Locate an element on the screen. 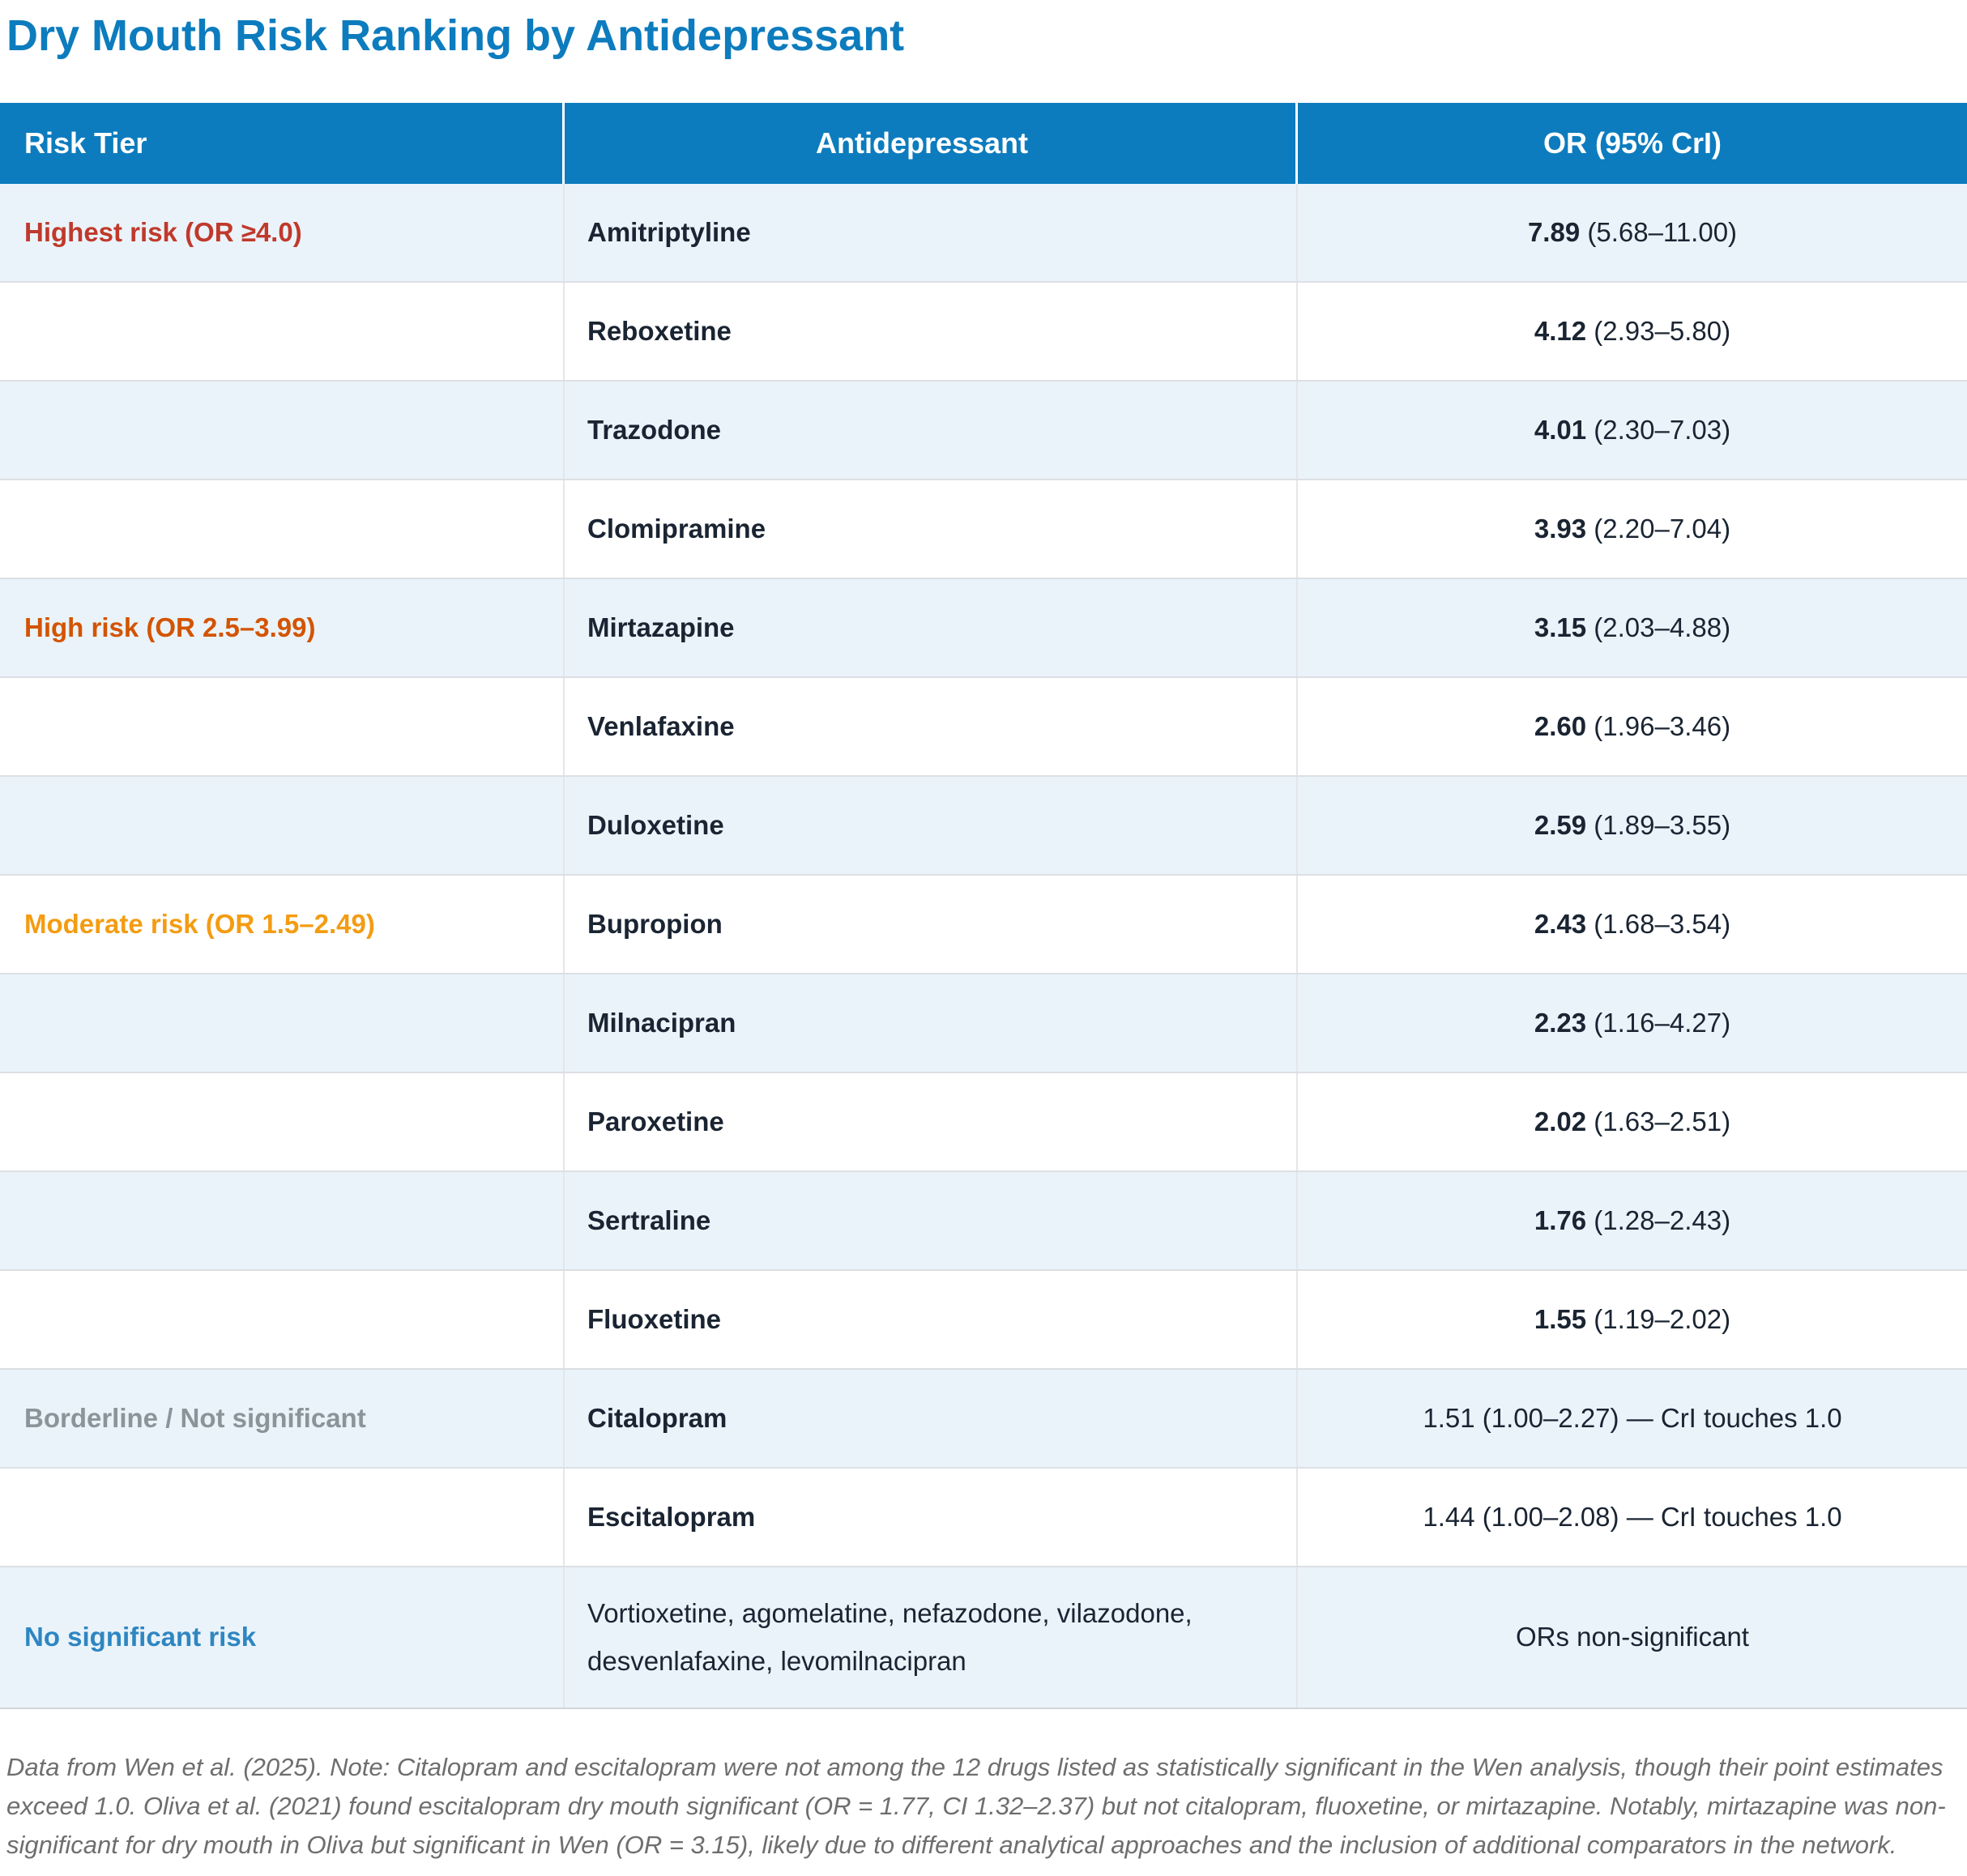 The width and height of the screenshot is (1967, 1876). or-cell: 2.59 (1.89–3.55) is located at coordinates (1632, 825).